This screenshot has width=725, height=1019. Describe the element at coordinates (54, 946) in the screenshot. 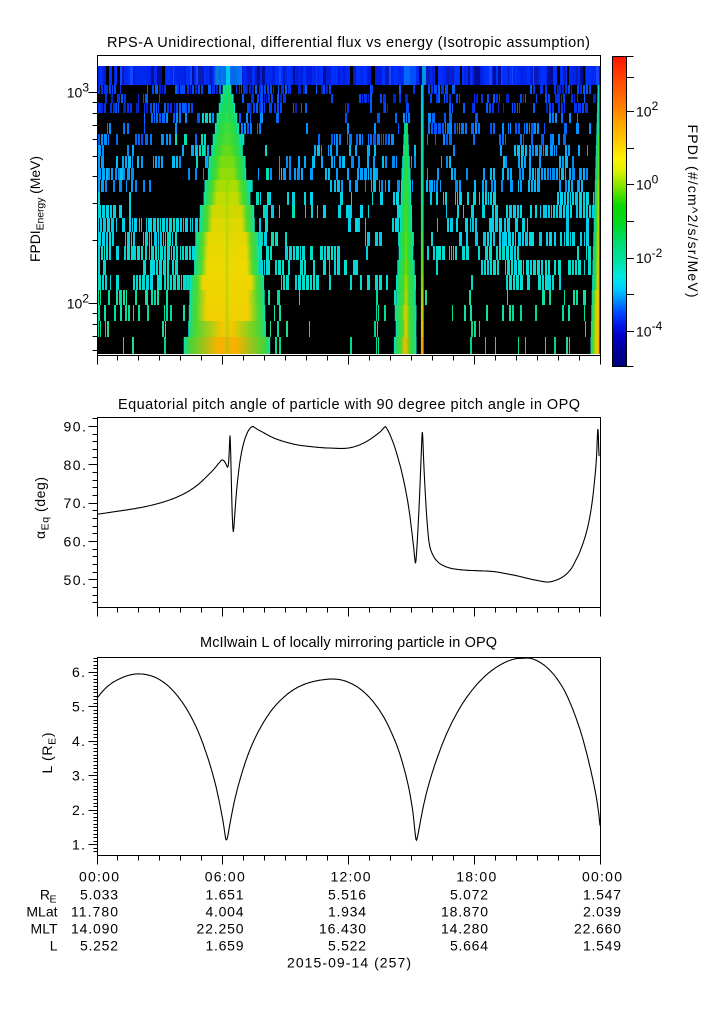

I see `svg-text: L` at that location.